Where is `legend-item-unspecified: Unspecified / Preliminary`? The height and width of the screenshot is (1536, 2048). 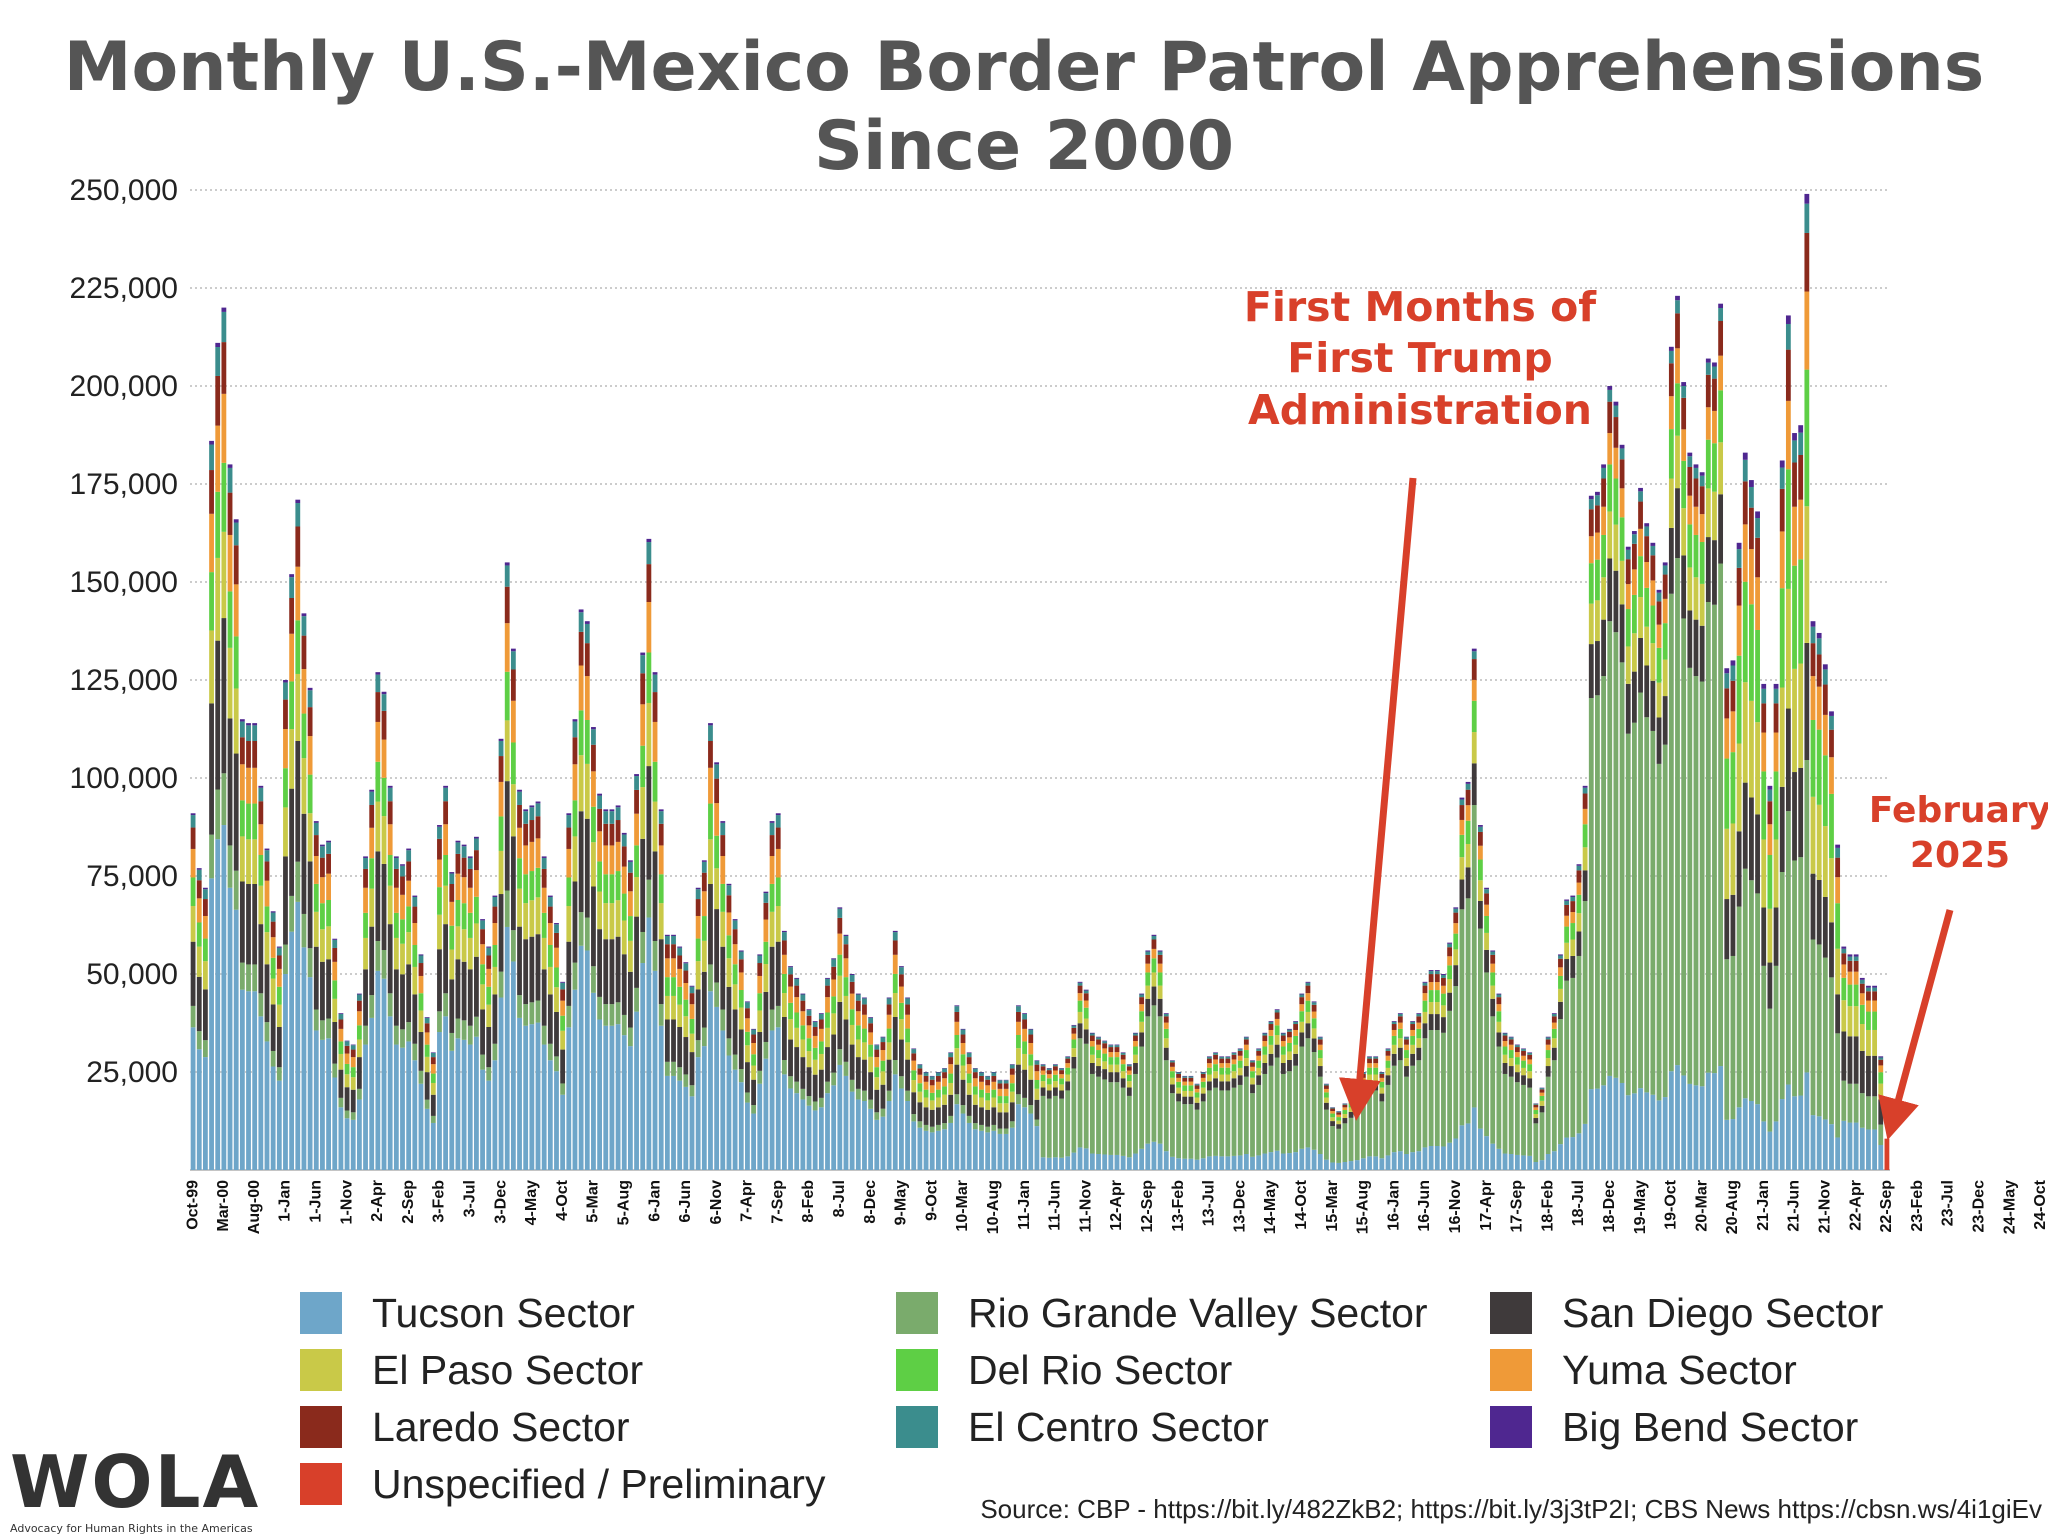
legend-item-unspecified: Unspecified / Preliminary is located at coordinates (562, 1484).